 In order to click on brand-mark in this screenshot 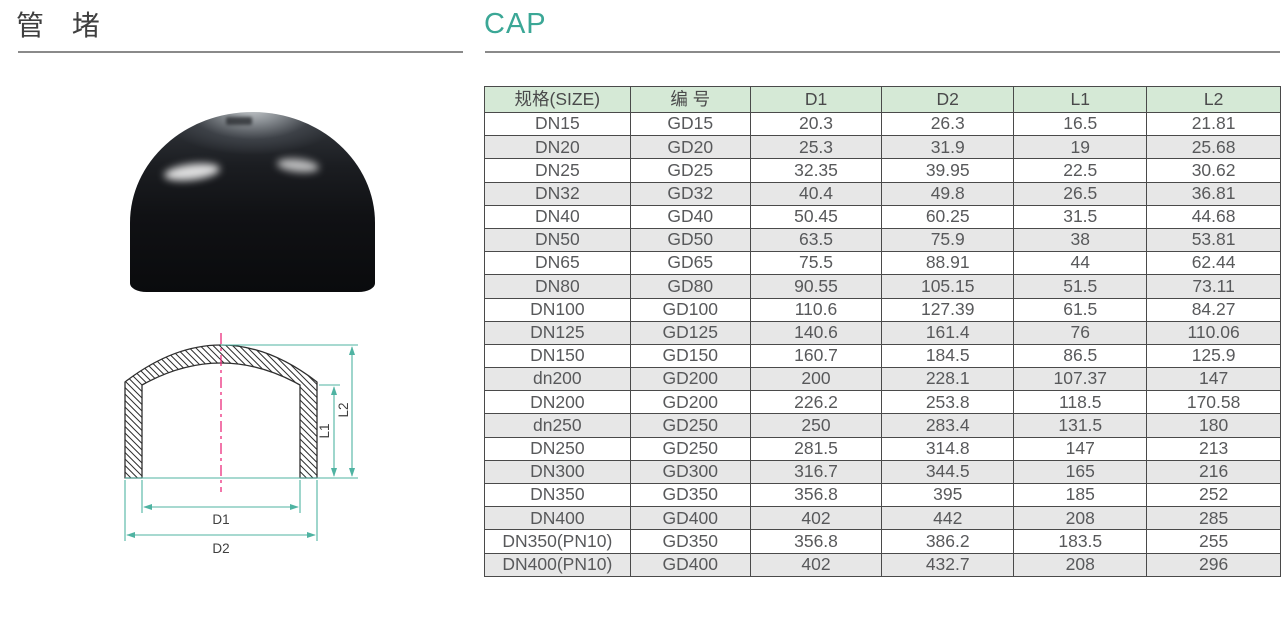, I will do `click(239, 121)`.